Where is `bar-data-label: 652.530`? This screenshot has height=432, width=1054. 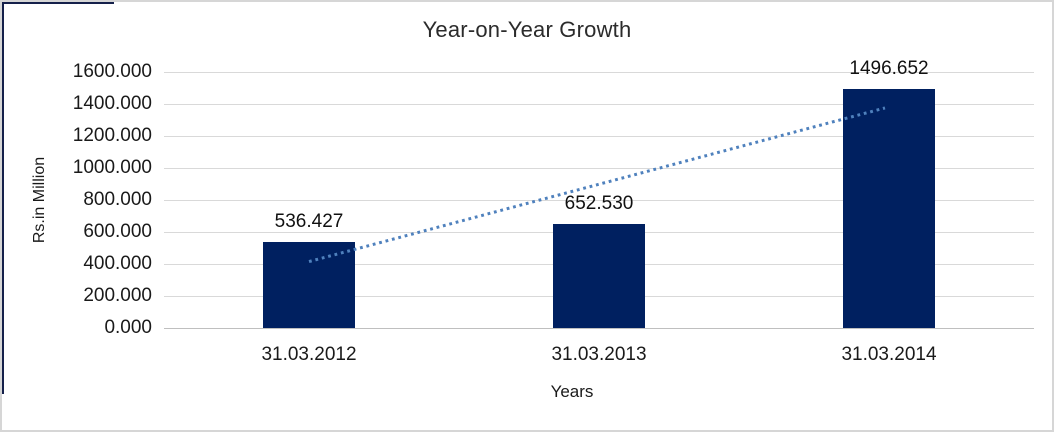 bar-data-label: 652.530 is located at coordinates (599, 203).